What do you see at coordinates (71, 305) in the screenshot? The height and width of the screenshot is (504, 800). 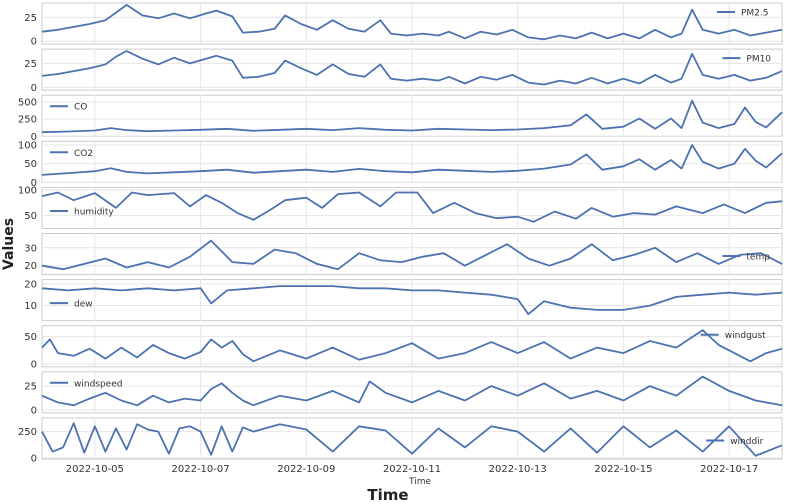 I see `legend-dew: dew` at bounding box center [71, 305].